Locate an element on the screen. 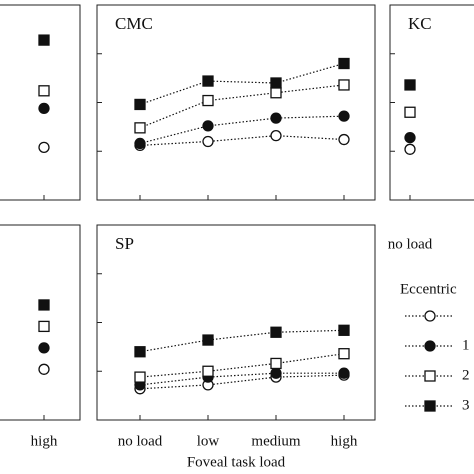 The height and width of the screenshot is (474, 474). panel-title: SP is located at coordinates (124, 243).